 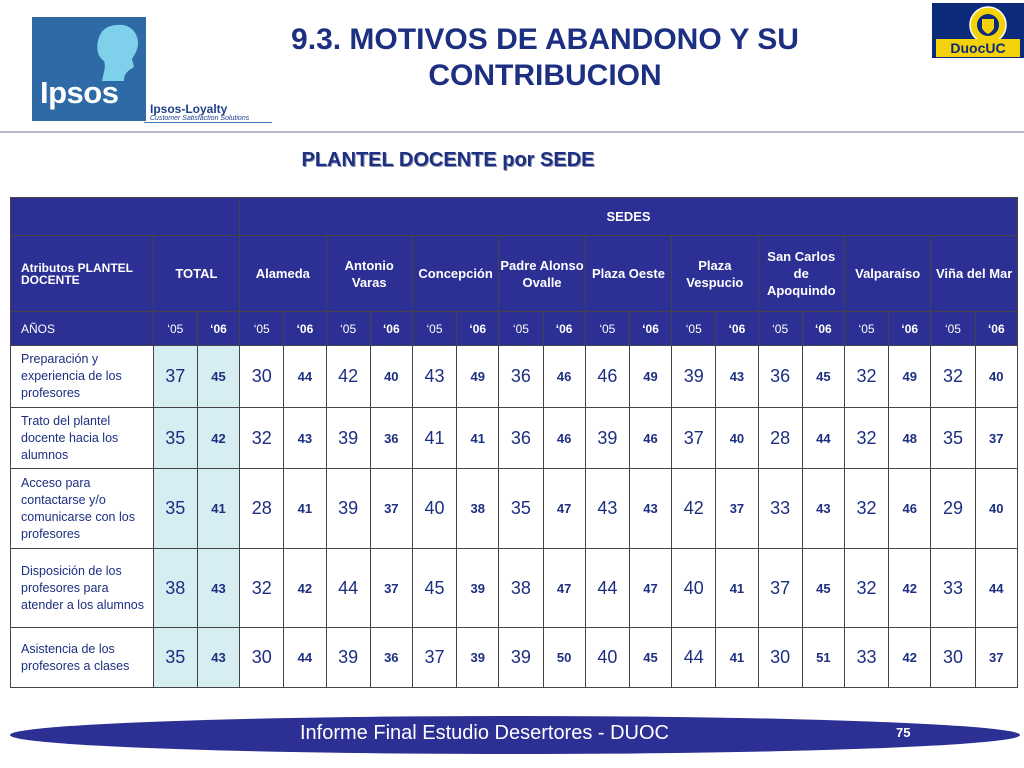 What do you see at coordinates (434, 438) in the screenshot?
I see `value-05-cell: 41` at bounding box center [434, 438].